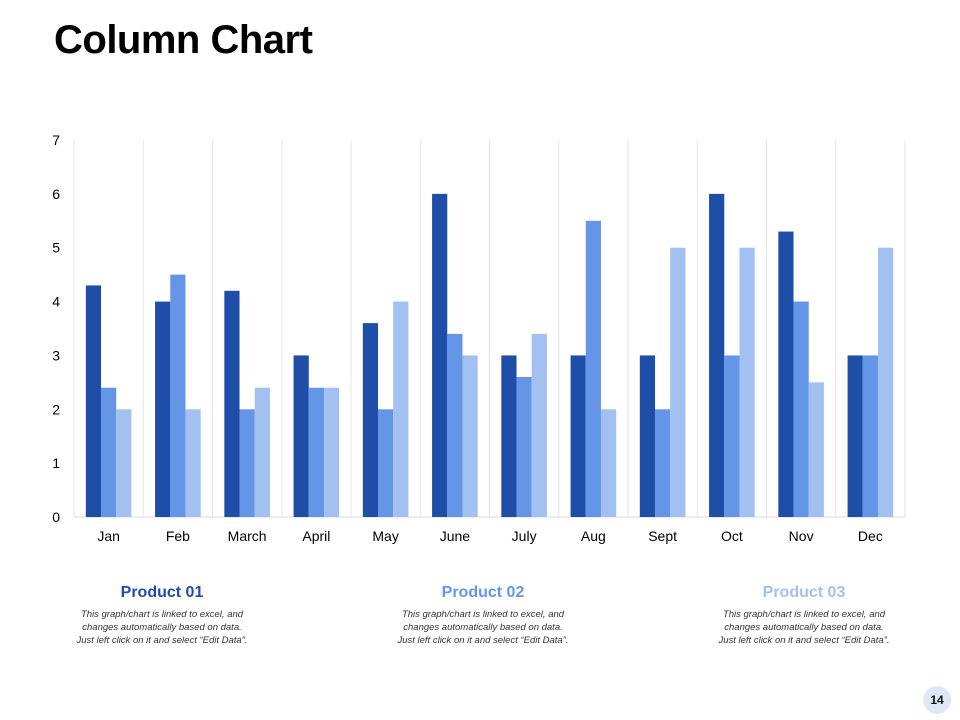  What do you see at coordinates (593, 536) in the screenshot?
I see `x-tick-label: Aug` at bounding box center [593, 536].